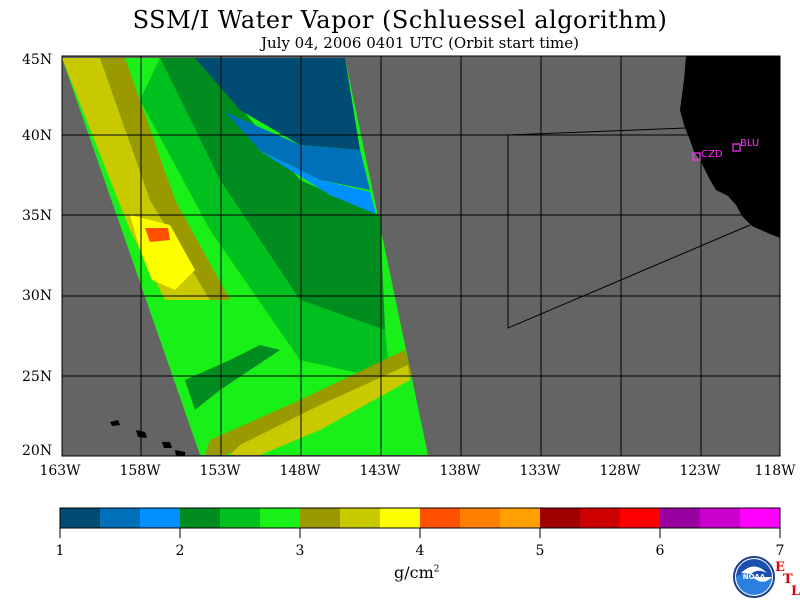 This screenshot has width=800, height=600. Describe the element at coordinates (300, 471) in the screenshot. I see `lon-label-148w: 148W` at that location.